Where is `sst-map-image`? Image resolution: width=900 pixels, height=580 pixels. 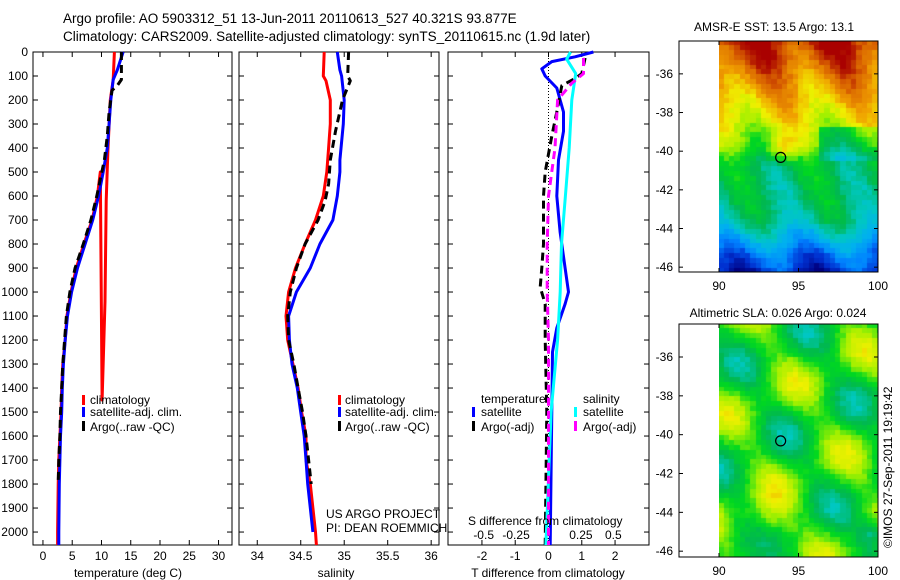
sst-map-image is located at coordinates (798, 156).